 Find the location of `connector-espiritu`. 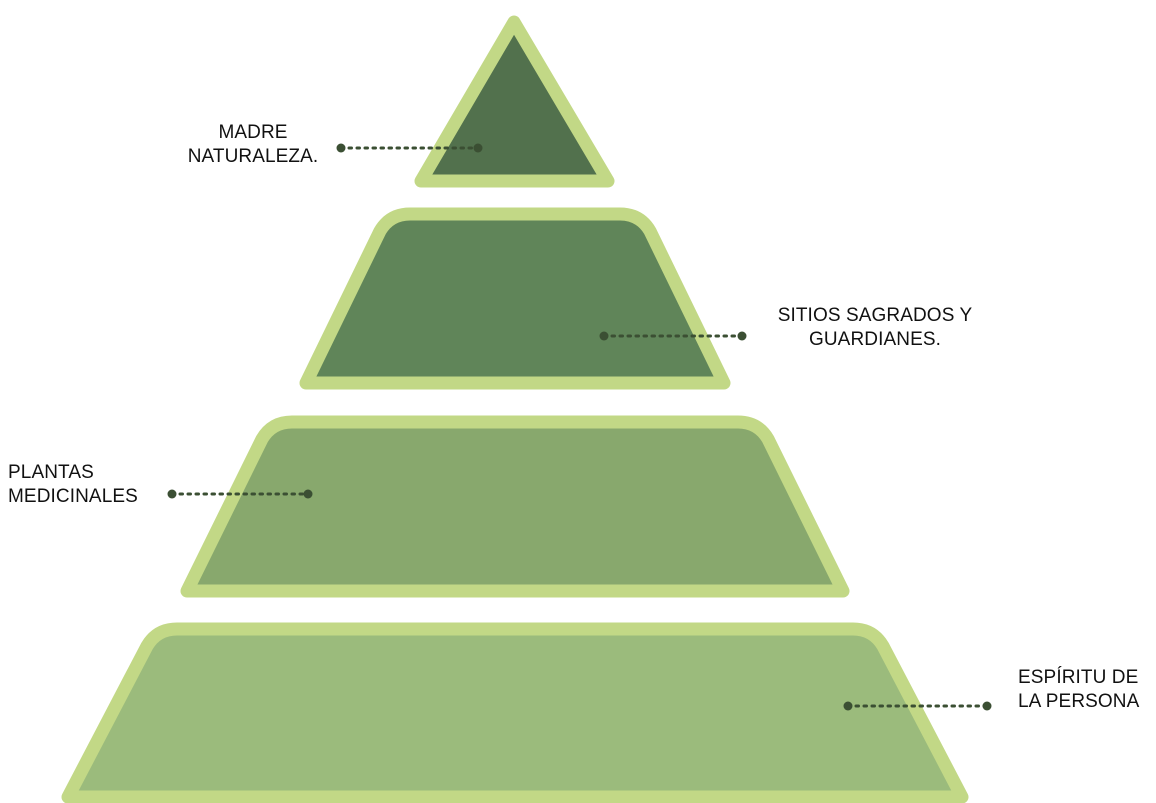

connector-espiritu is located at coordinates (917, 706).